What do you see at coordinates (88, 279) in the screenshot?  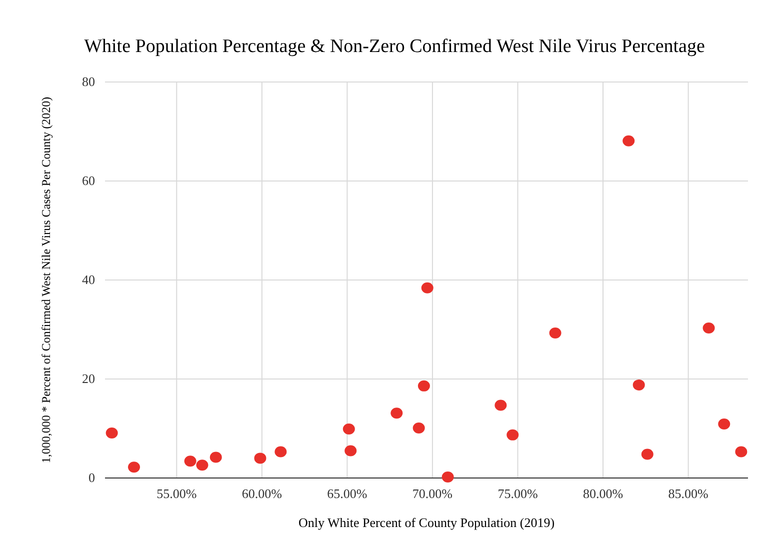 I see `y-tick-label: 40` at bounding box center [88, 279].